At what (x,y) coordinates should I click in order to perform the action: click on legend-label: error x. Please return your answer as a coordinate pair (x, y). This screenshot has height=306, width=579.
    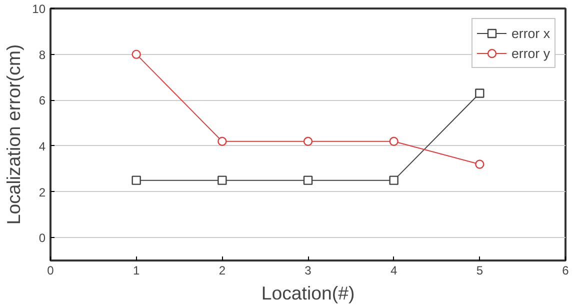
    Looking at the image, I should click on (530, 33).